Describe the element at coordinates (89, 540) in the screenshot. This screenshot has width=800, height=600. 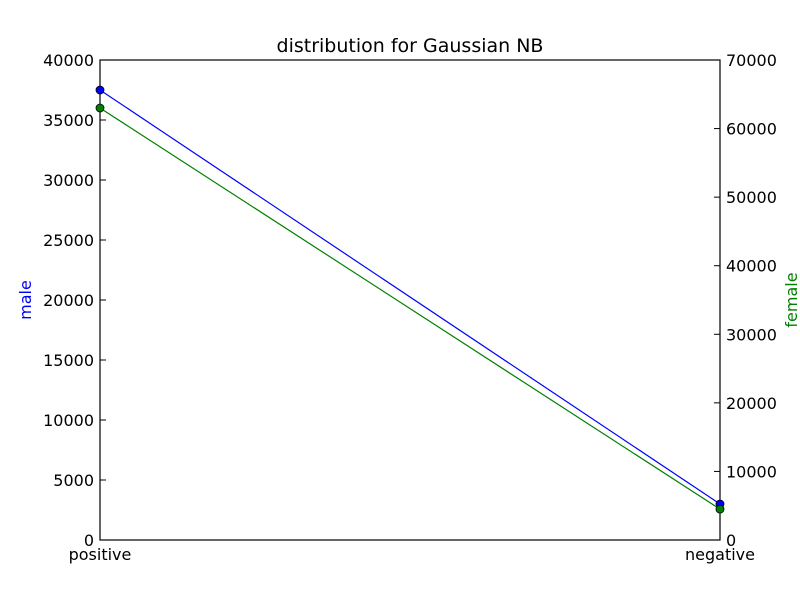
I see `left-tick-label: 0` at that location.